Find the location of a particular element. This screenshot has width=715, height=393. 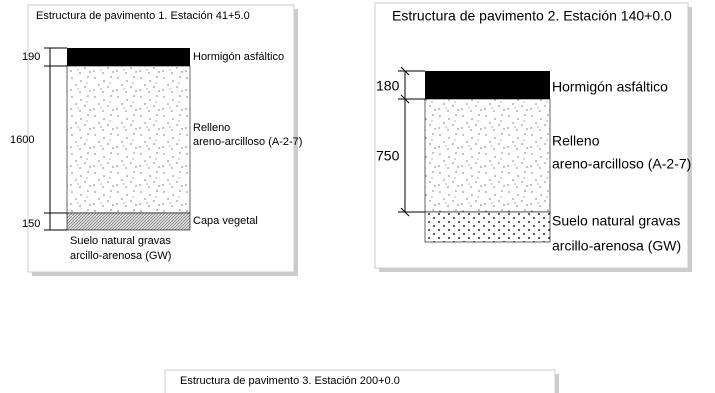

dimension: 750 is located at coordinates (388, 156).